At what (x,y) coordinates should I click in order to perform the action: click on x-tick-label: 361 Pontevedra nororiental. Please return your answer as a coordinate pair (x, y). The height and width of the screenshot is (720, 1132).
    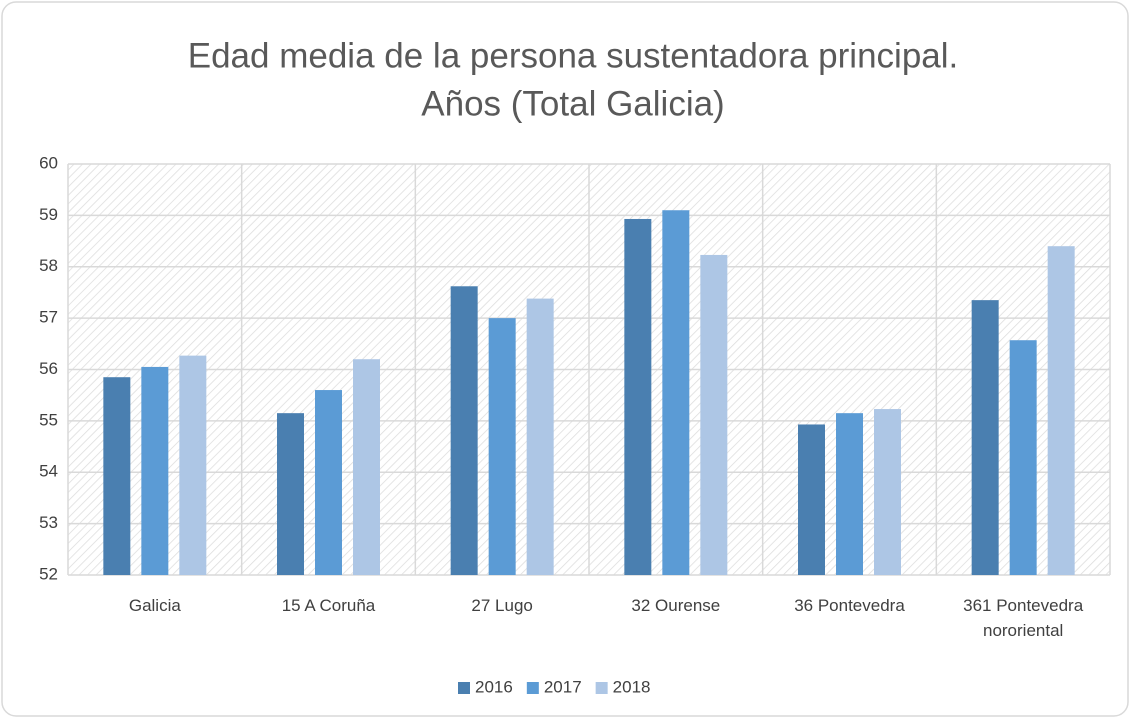
    Looking at the image, I should click on (1023, 618).